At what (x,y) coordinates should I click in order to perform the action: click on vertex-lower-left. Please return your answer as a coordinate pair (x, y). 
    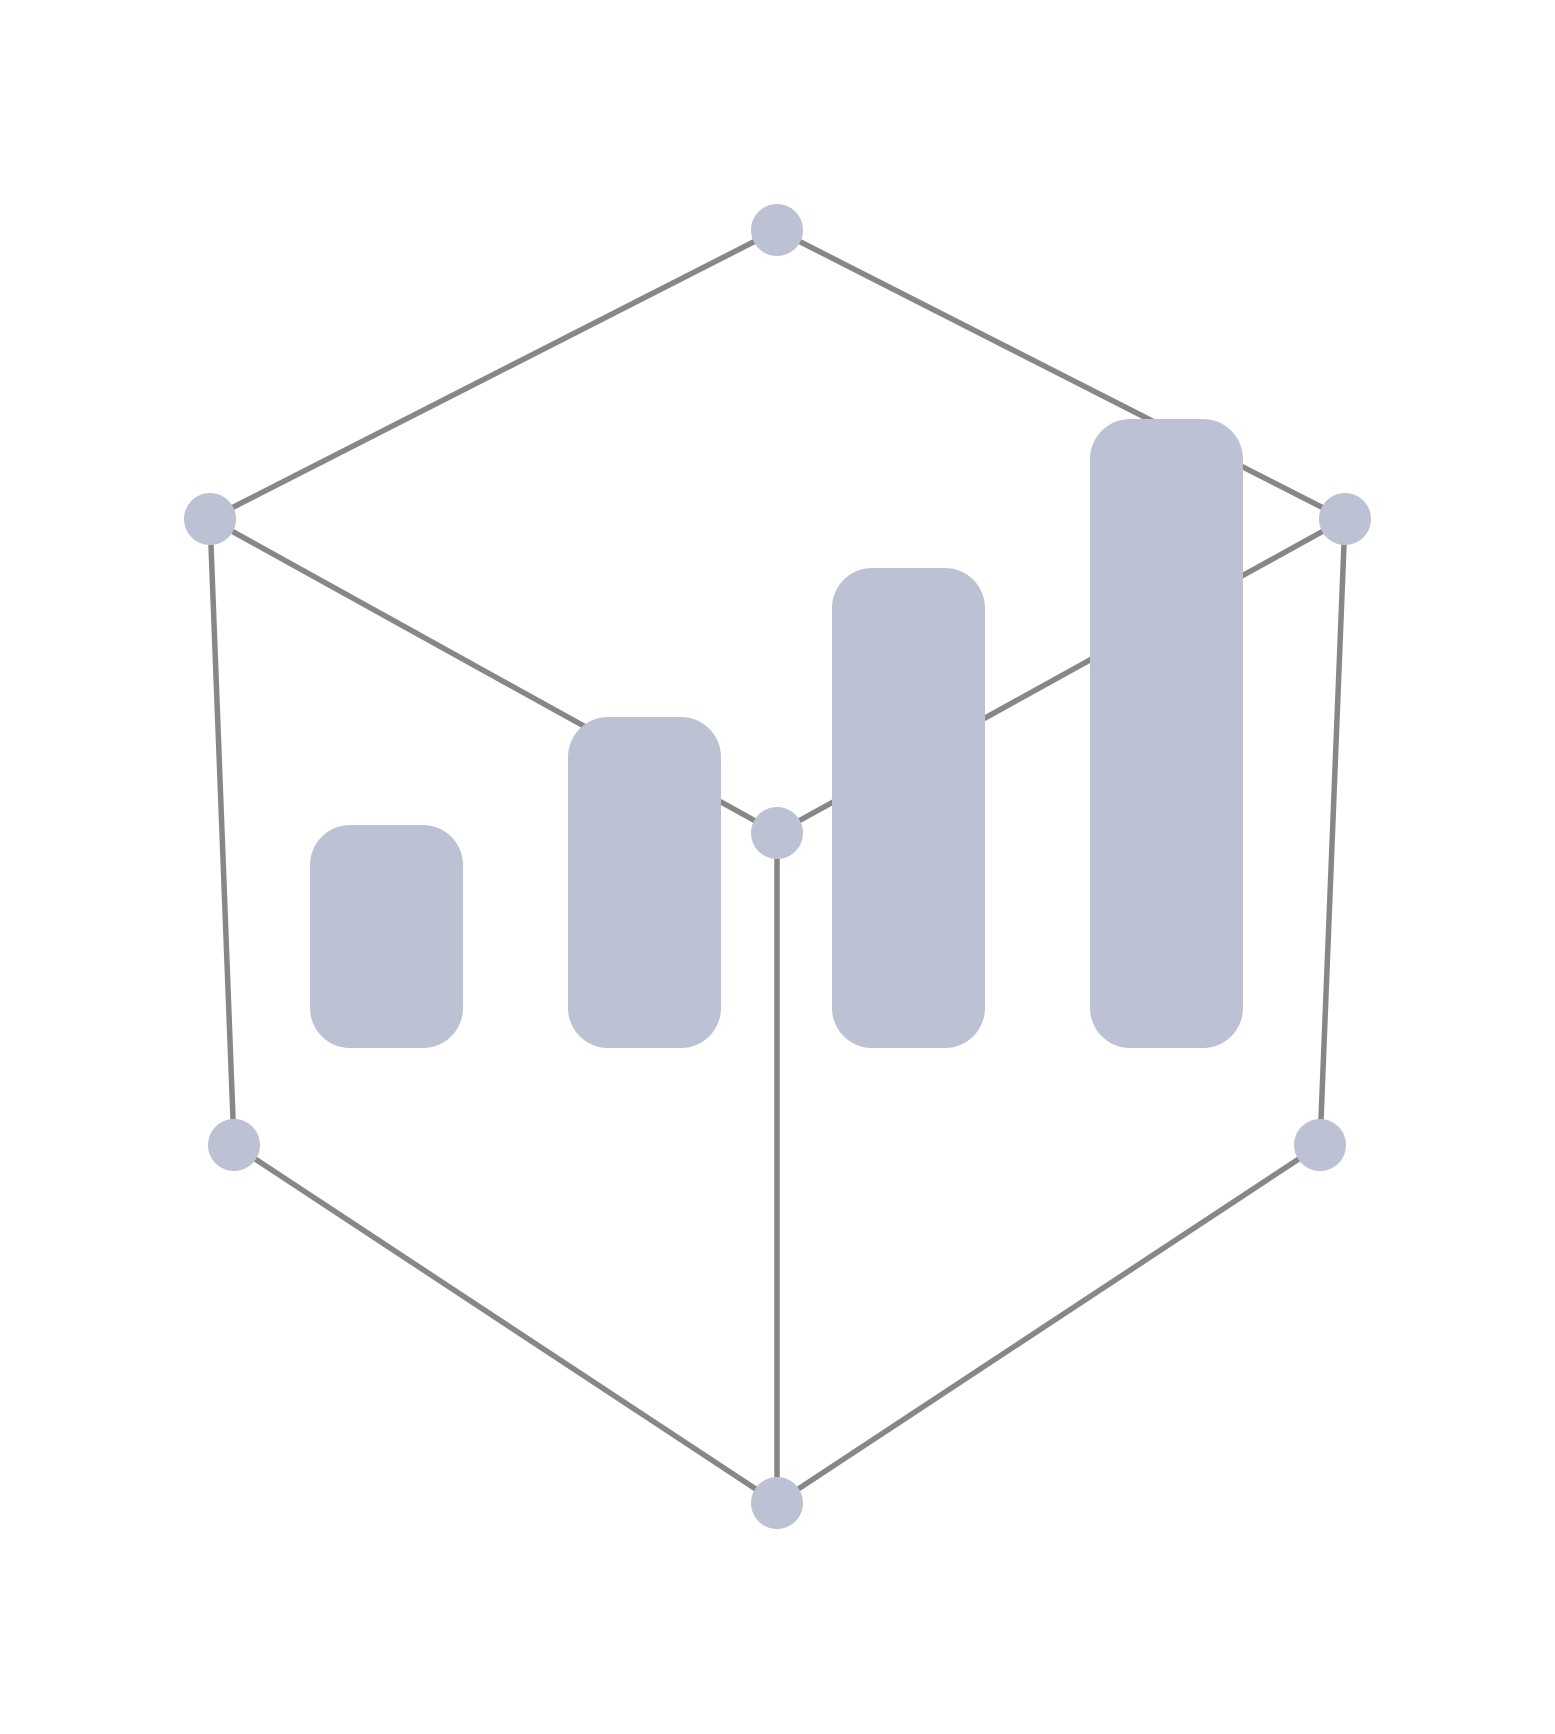
    Looking at the image, I should click on (234, 1145).